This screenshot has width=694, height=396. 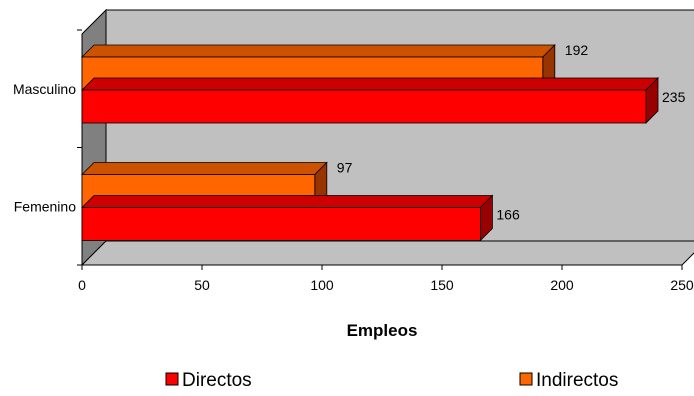 What do you see at coordinates (682, 285) in the screenshot?
I see `x-tick-label: 250` at bounding box center [682, 285].